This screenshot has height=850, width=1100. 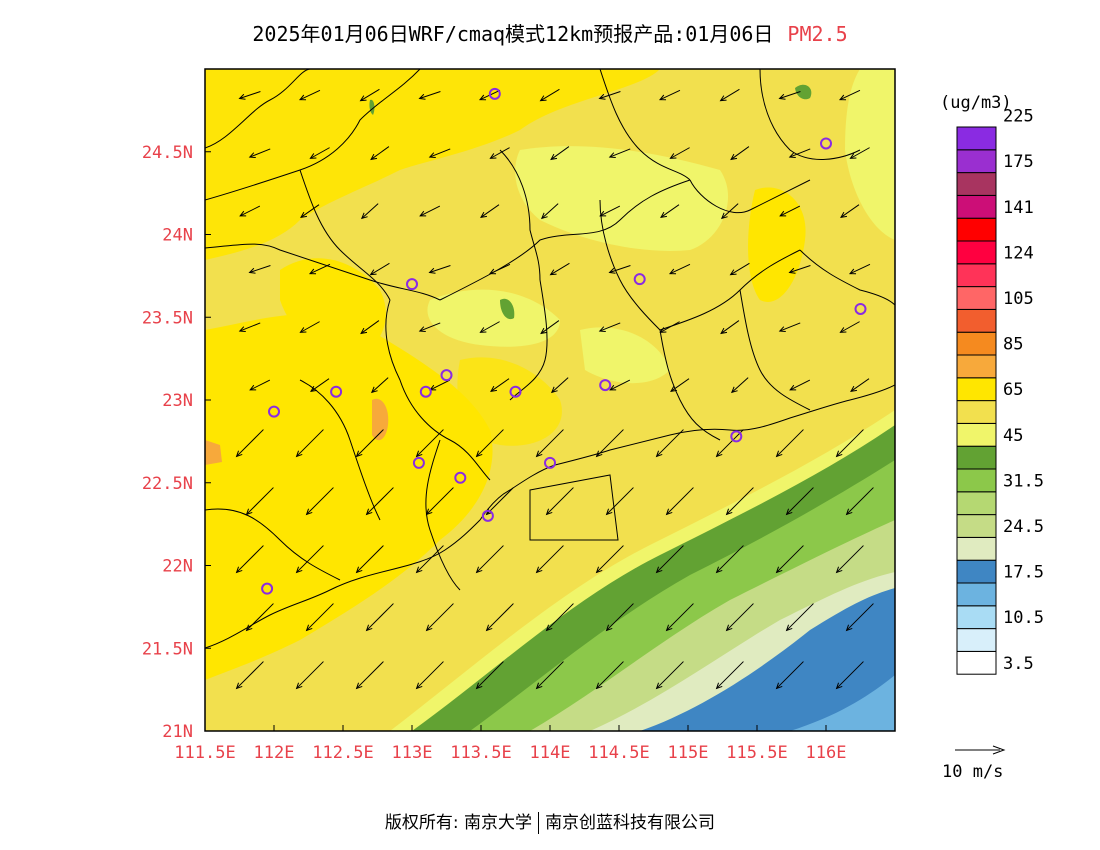 What do you see at coordinates (756, 753) in the screenshot?
I see `x-tick-label: 115.5E` at bounding box center [756, 753].